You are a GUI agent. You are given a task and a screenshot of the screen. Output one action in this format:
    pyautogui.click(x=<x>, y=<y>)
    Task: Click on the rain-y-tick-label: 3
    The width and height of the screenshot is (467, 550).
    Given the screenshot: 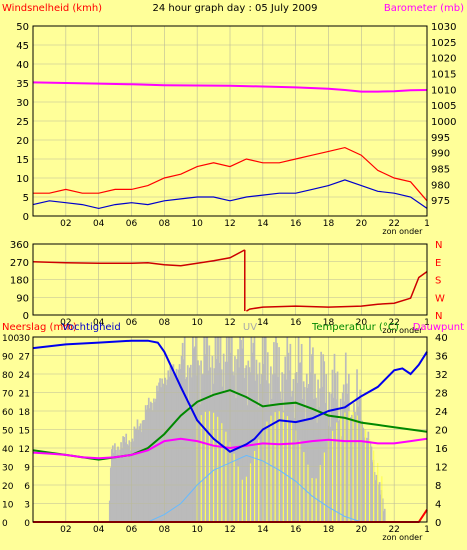 What is the action you would take?
    pyautogui.click(x=27, y=506)
    